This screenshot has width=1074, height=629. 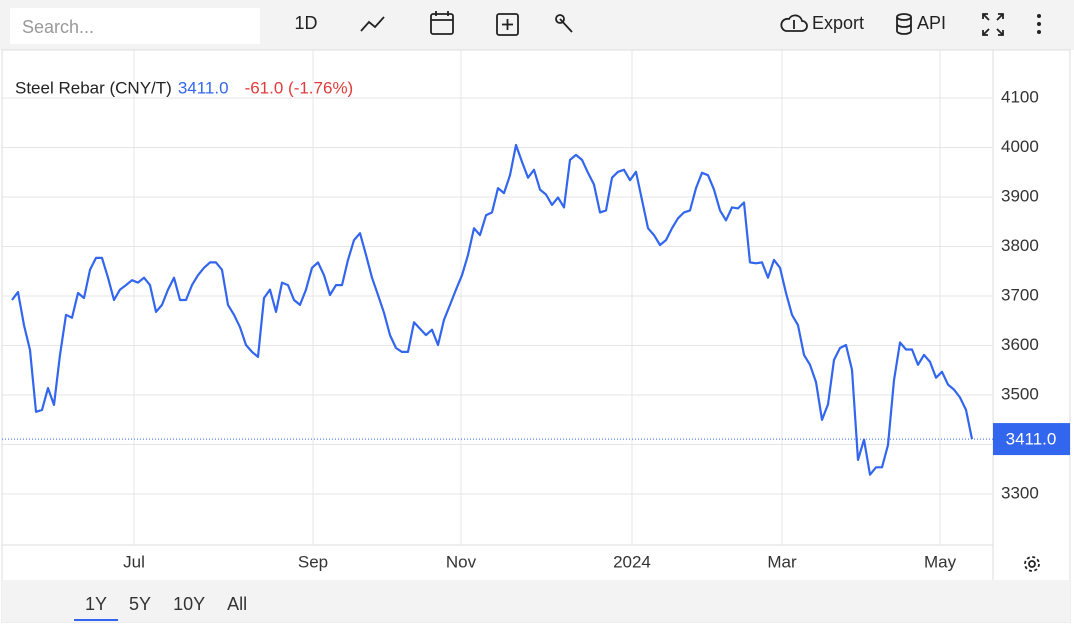 I want to click on menu-icon, so click(x=1039, y=24).